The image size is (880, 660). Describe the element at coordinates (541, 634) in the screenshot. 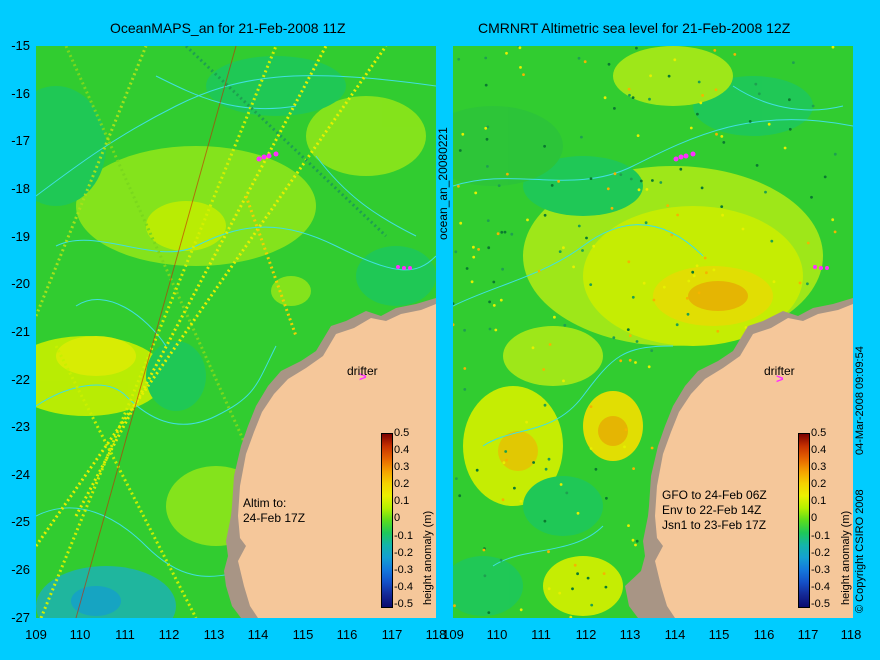

I see `x-tick-label: 111` at that location.